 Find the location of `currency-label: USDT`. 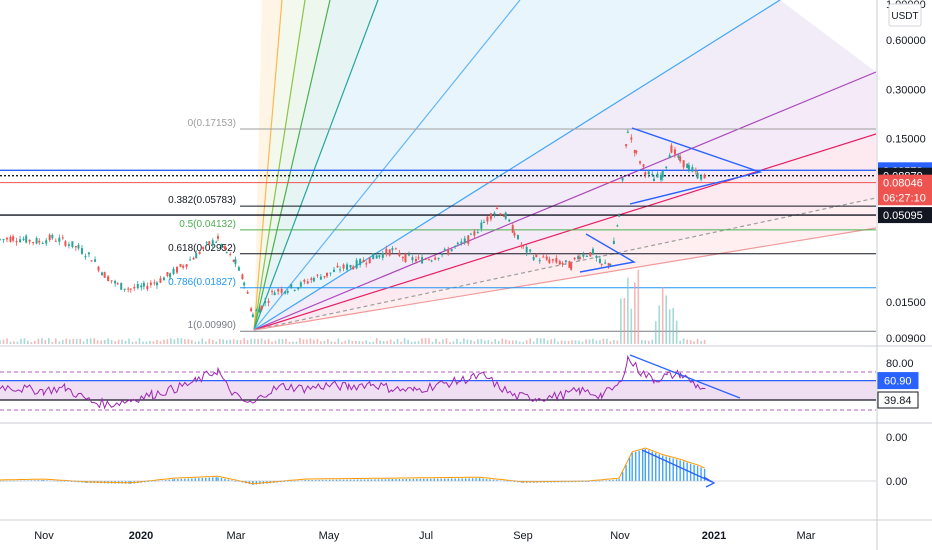

currency-label: USDT is located at coordinates (905, 15).